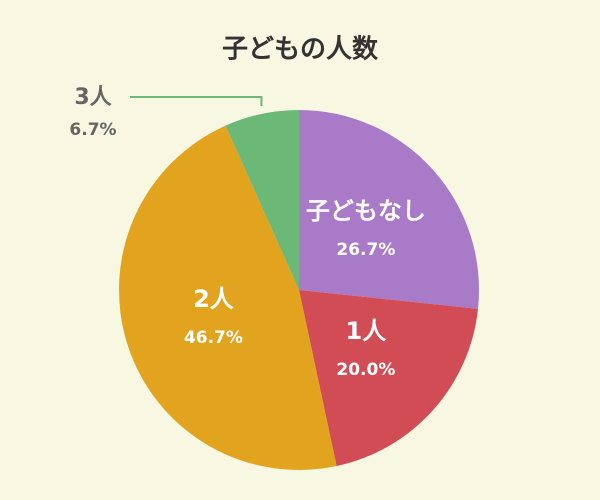 The height and width of the screenshot is (500, 600). I want to click on slice-label: 1人, so click(366, 331).